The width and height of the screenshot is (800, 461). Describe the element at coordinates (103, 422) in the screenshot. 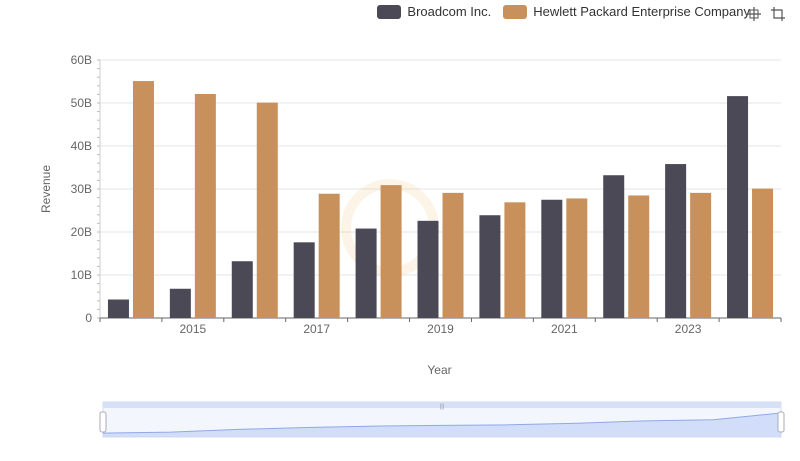

I see `zoom-slider-left-handle` at that location.